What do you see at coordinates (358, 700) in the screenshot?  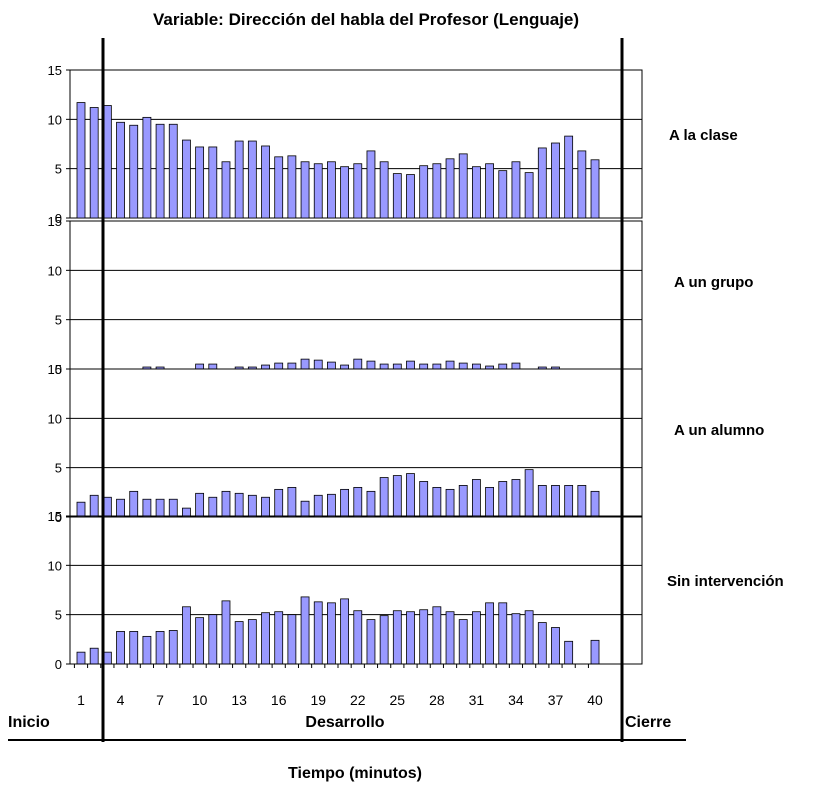 I see `x-tick-label: 22` at bounding box center [358, 700].